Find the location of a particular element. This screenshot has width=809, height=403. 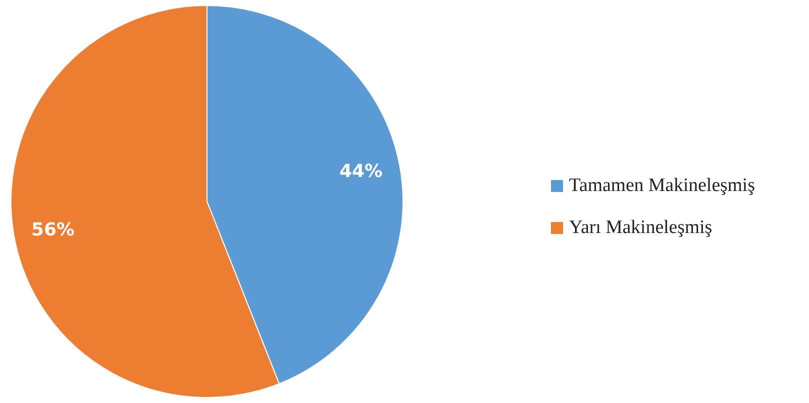

legend-label: Yarı Makineleşmiş is located at coordinates (640, 228).